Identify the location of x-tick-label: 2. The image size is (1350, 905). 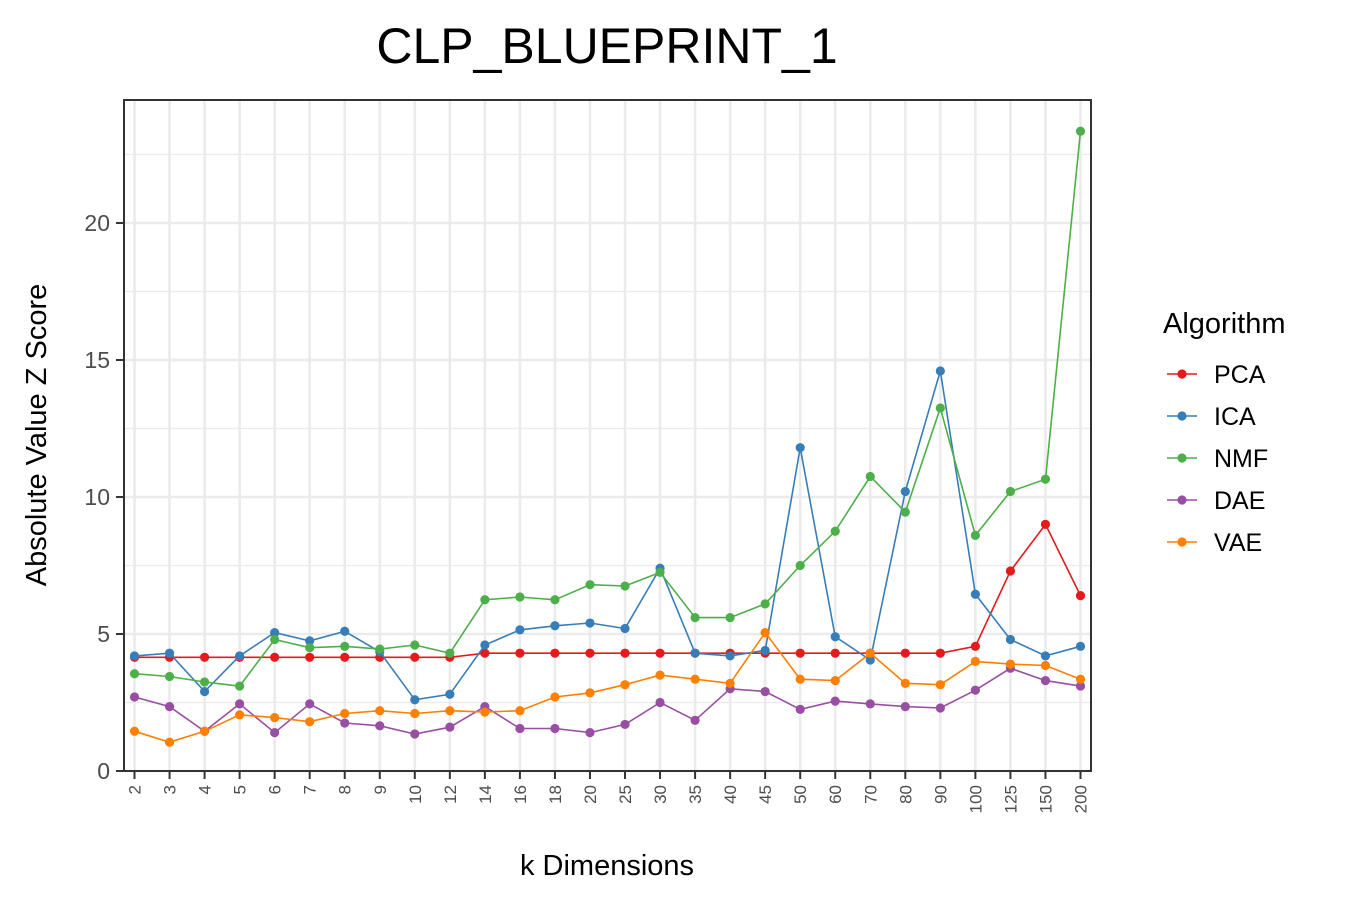
(135, 789).